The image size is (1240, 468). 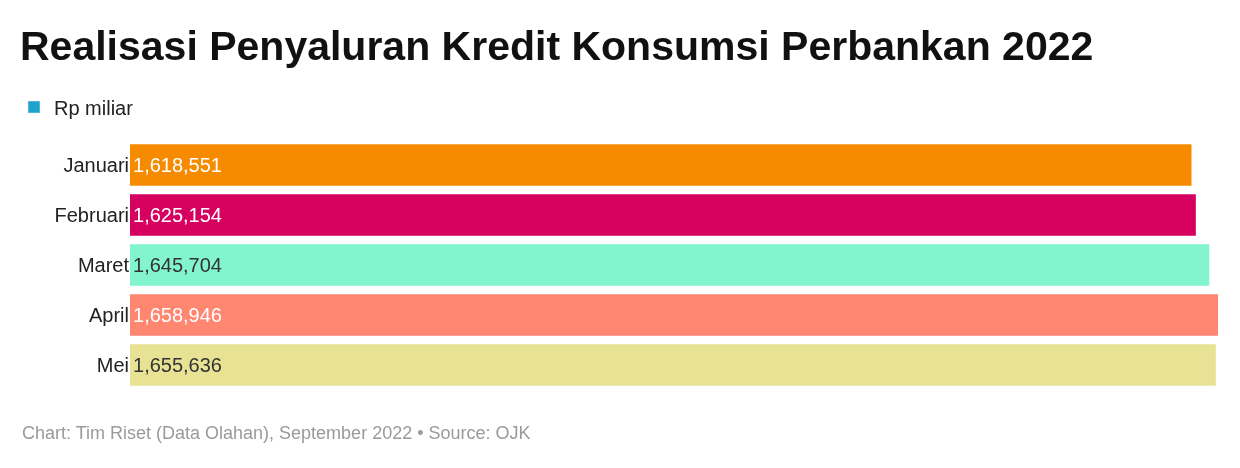 I want to click on y-tick-label: Mei, so click(x=112, y=365).